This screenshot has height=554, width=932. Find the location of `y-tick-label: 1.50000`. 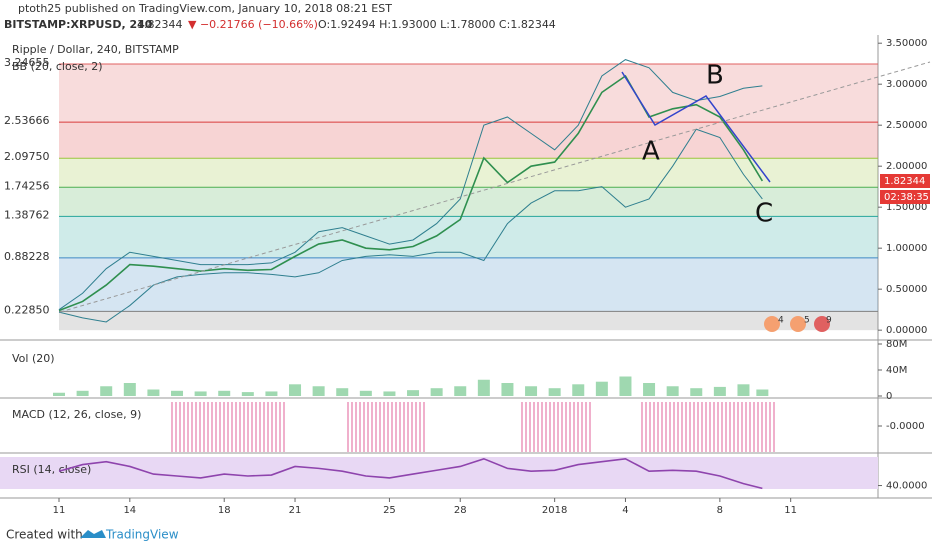

y-tick-label: 1.50000 is located at coordinates (906, 207).